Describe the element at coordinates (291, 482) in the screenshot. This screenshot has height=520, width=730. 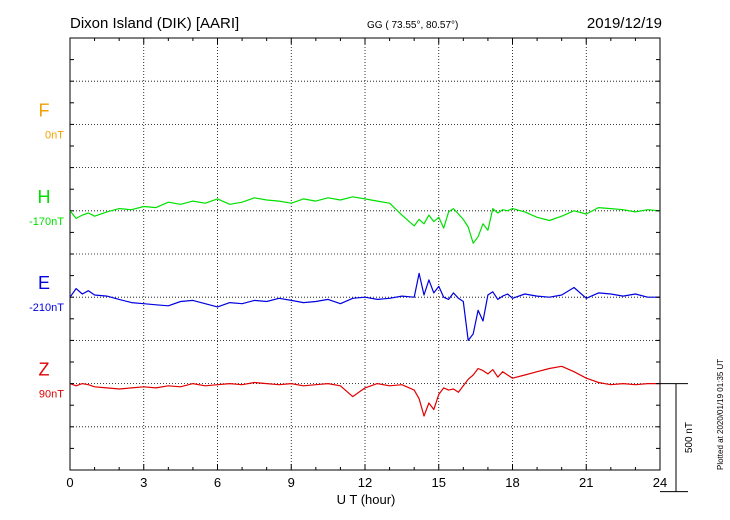
I see `x-tick-label: 9` at that location.